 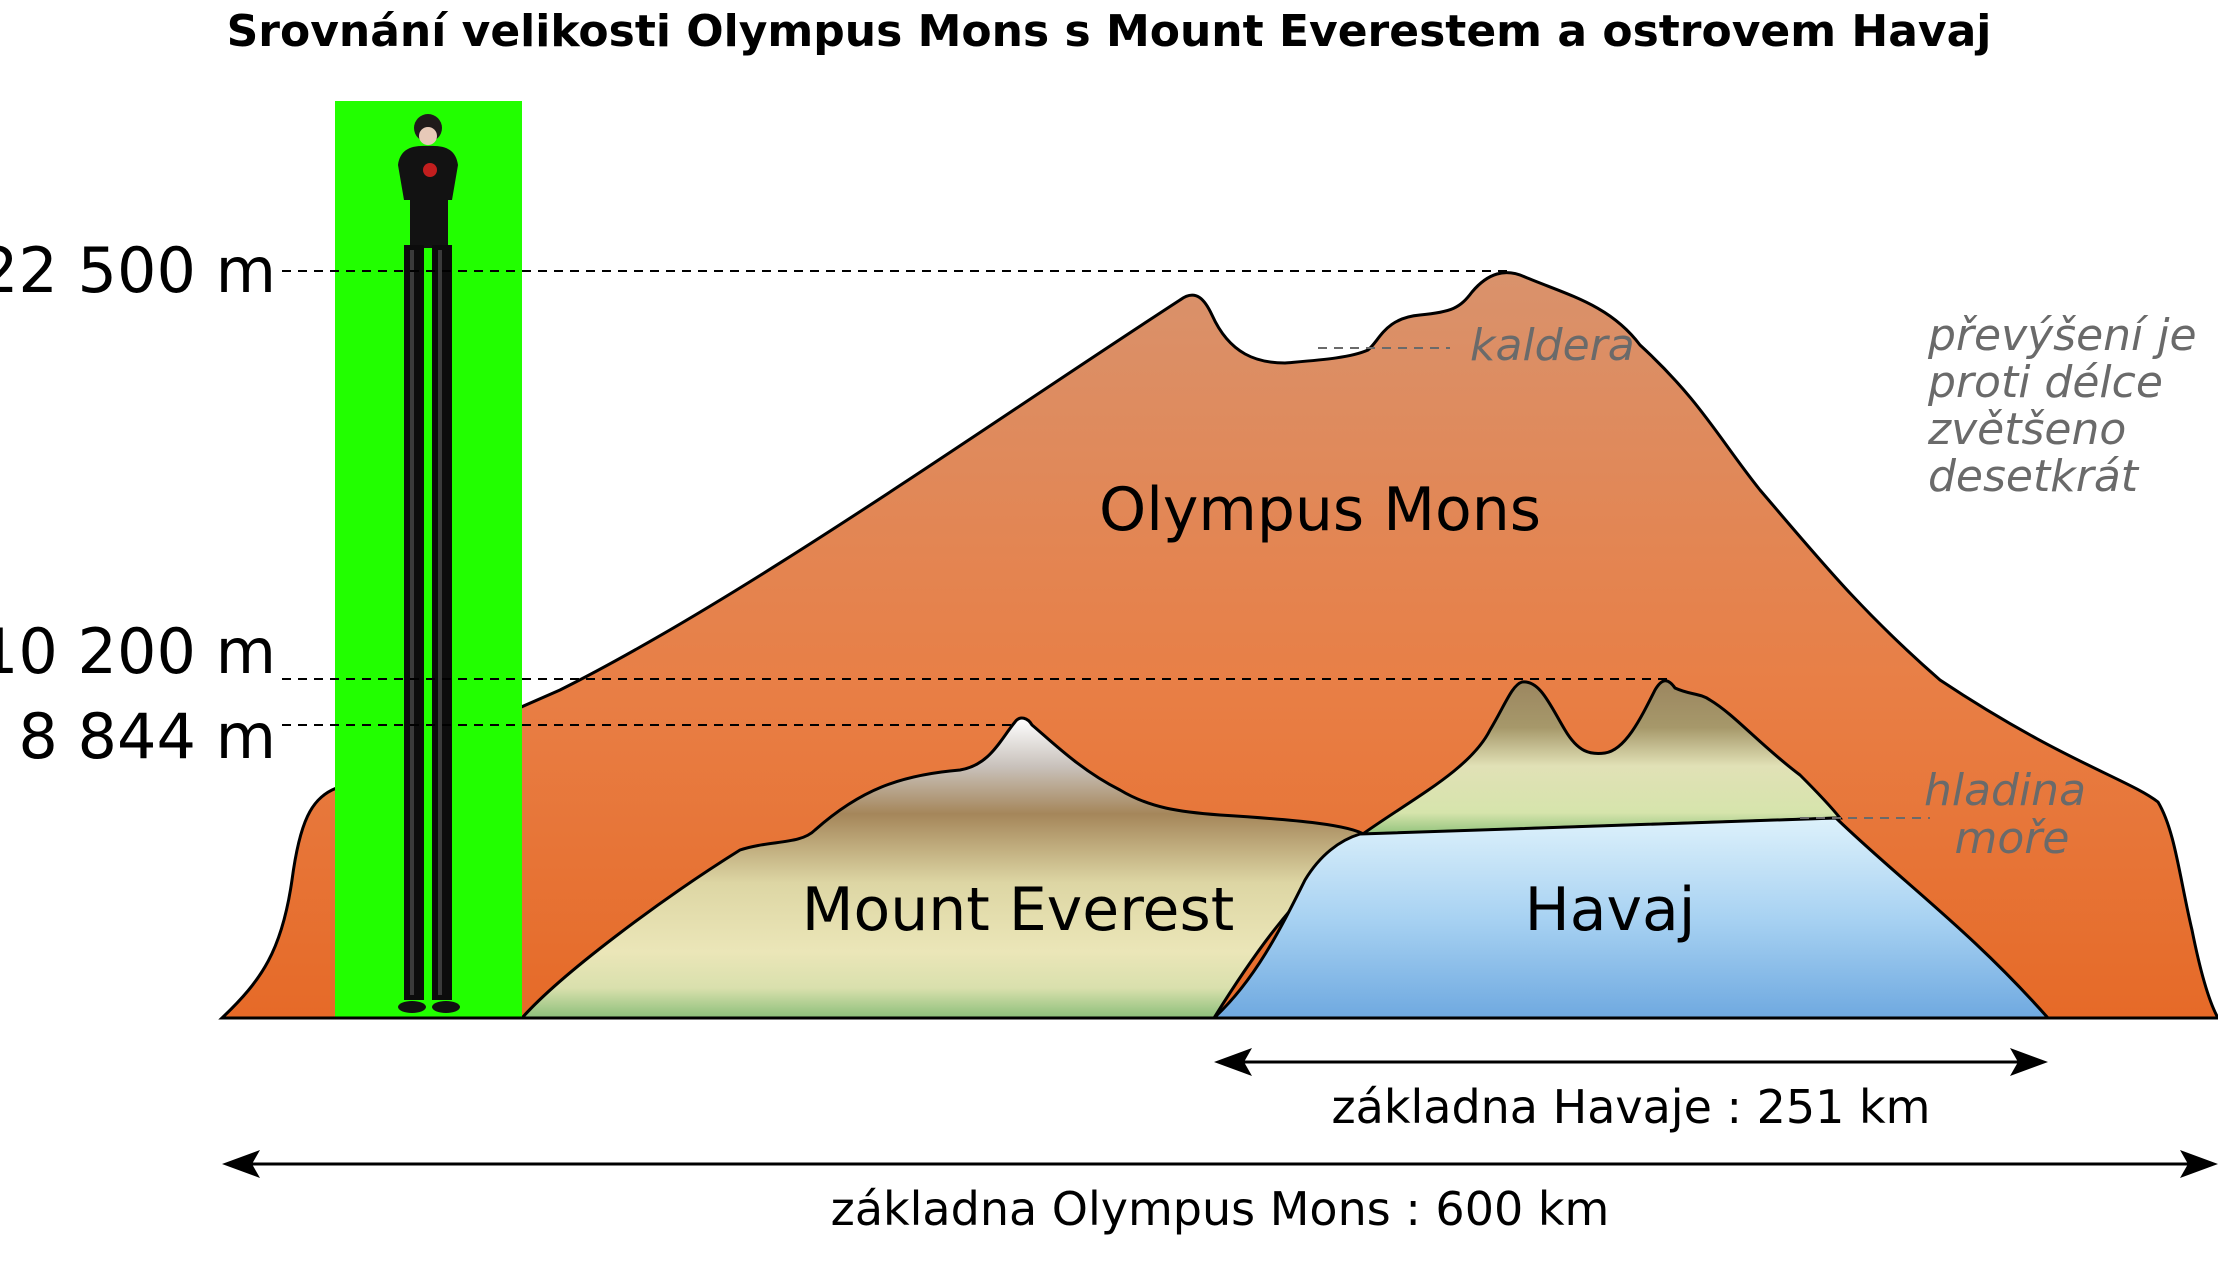 What do you see at coordinates (1320, 510) in the screenshot?
I see `label-olympus-mons: Olympus Mons` at bounding box center [1320, 510].